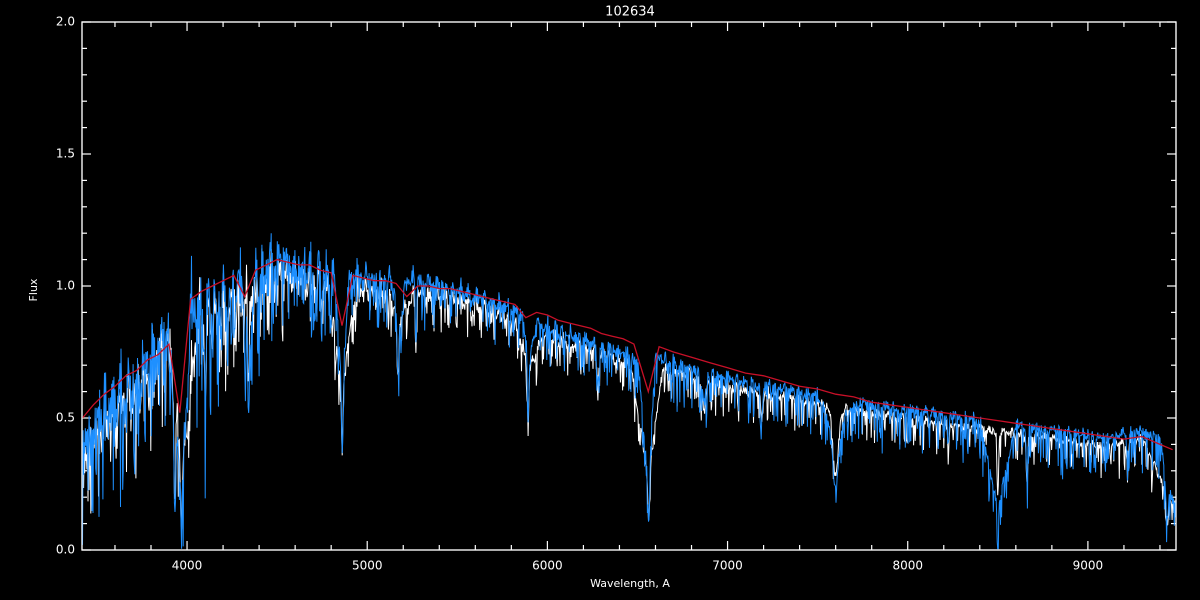 This screenshot has height=600, width=1200. What do you see at coordinates (187, 566) in the screenshot?
I see `x-tick-label: 4000` at bounding box center [187, 566].